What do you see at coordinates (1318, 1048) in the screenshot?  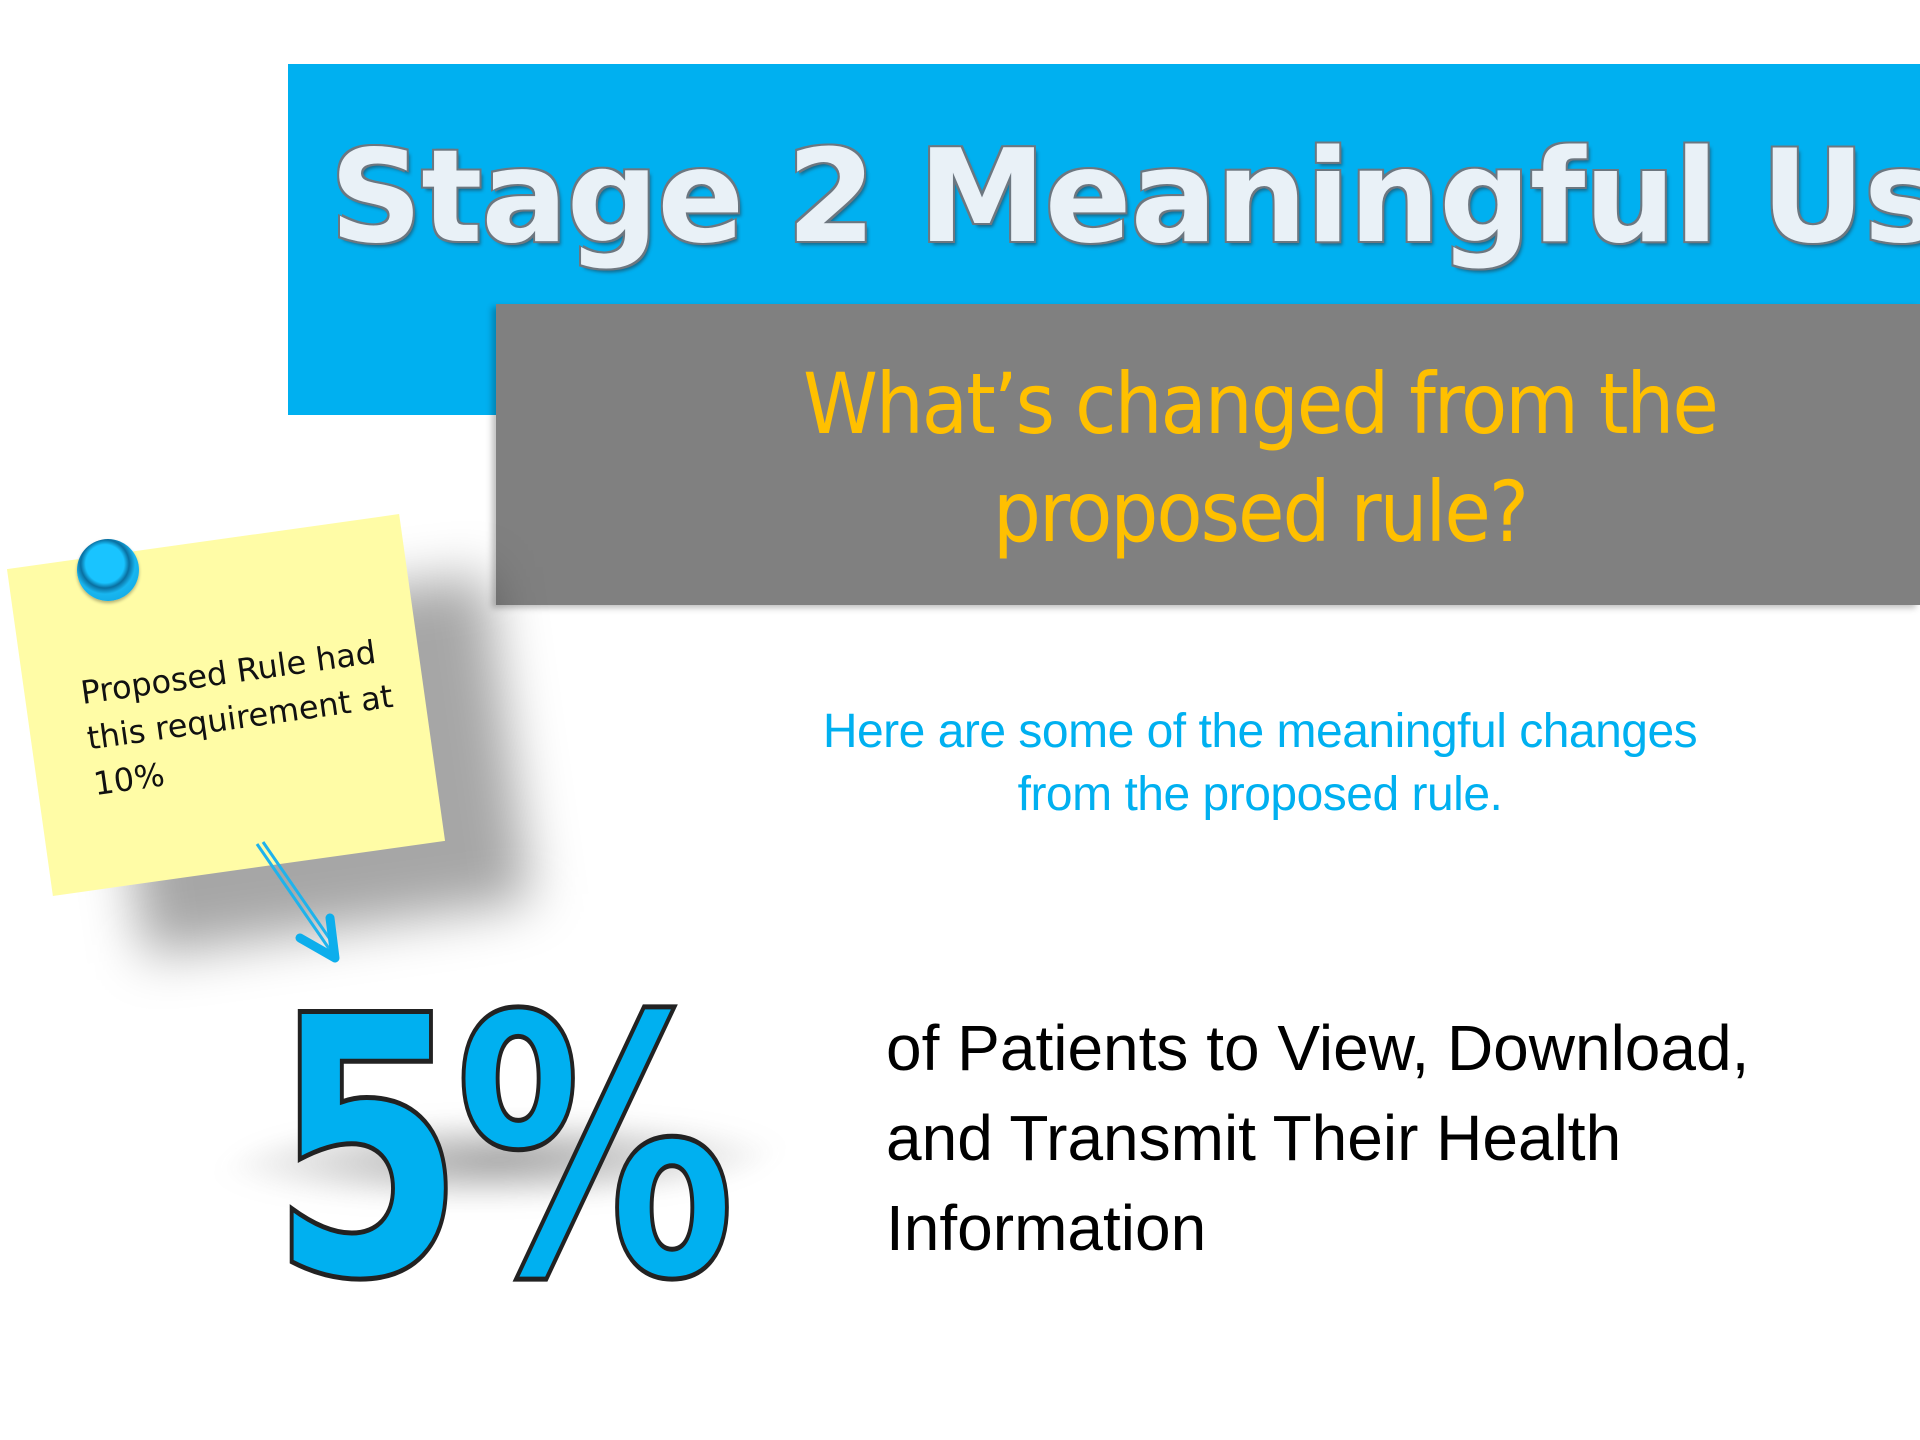 I see `description-line-1: of Patients to View, Download,` at bounding box center [1318, 1048].